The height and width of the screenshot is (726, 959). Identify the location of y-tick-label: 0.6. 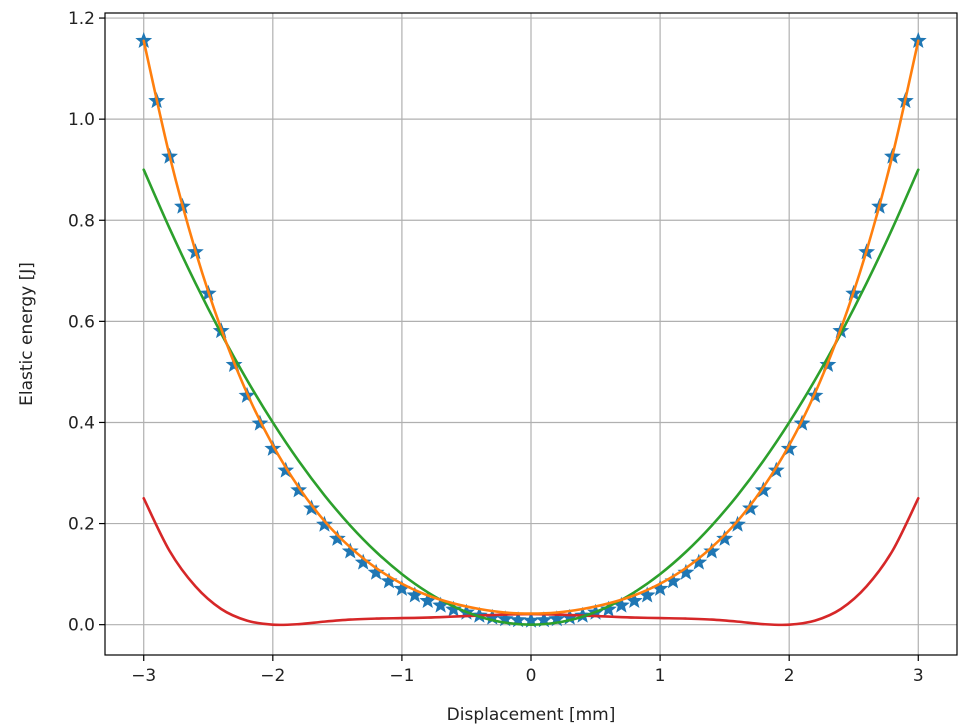
(81, 322).